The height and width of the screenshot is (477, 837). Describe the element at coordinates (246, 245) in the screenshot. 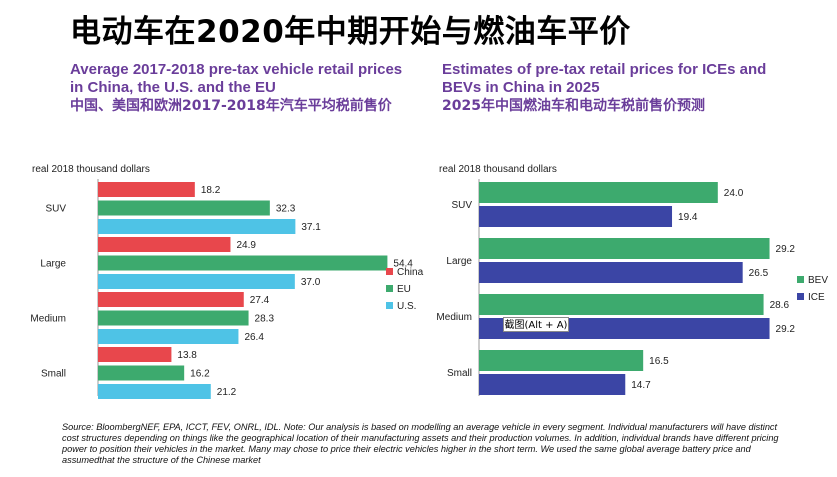

I see `left-data-label-large-china: 24.9` at that location.